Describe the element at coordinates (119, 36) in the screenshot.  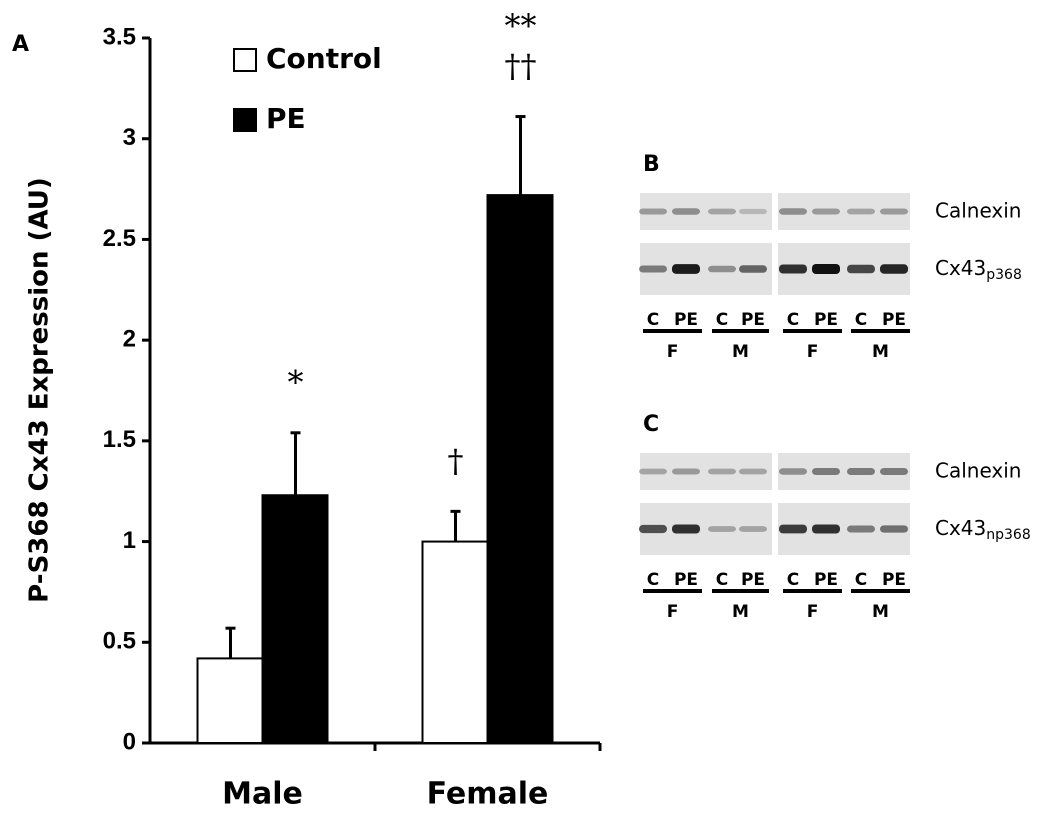
I see `y-tick-label: 3.5` at that location.